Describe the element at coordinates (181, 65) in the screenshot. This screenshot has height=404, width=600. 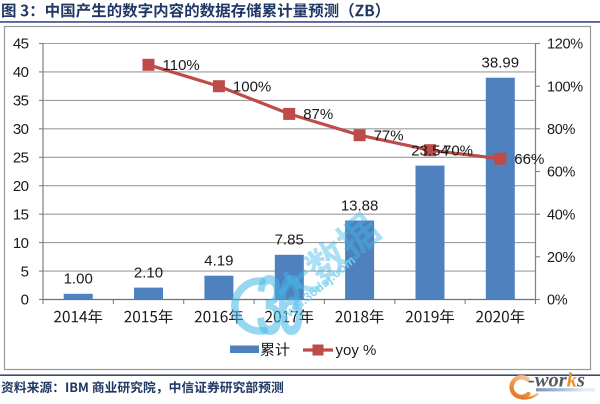
I see `svg-text: 110%` at that location.